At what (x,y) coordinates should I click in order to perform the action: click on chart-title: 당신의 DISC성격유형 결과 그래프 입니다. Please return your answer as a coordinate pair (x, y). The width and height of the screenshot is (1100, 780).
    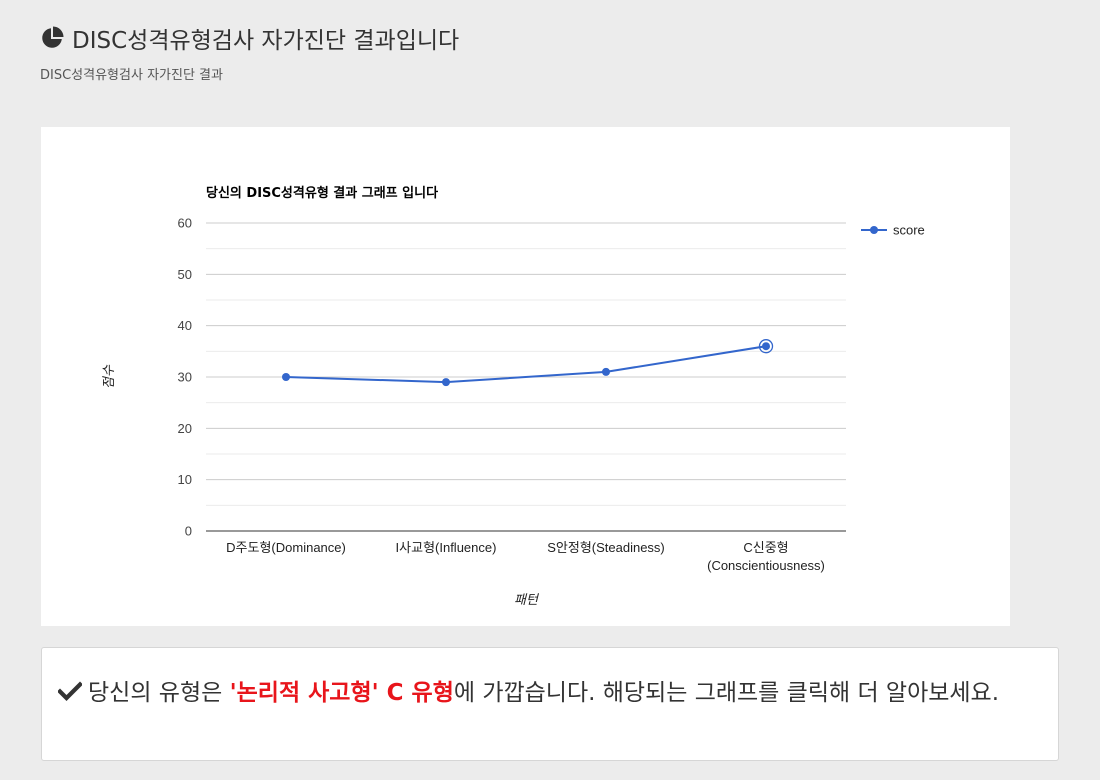
    Looking at the image, I should click on (322, 193).